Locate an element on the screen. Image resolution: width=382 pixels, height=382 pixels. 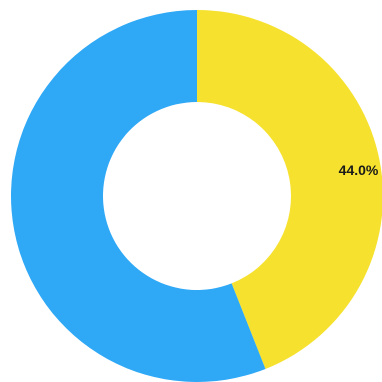
slice-label-0: 44.0% is located at coordinates (359, 170).